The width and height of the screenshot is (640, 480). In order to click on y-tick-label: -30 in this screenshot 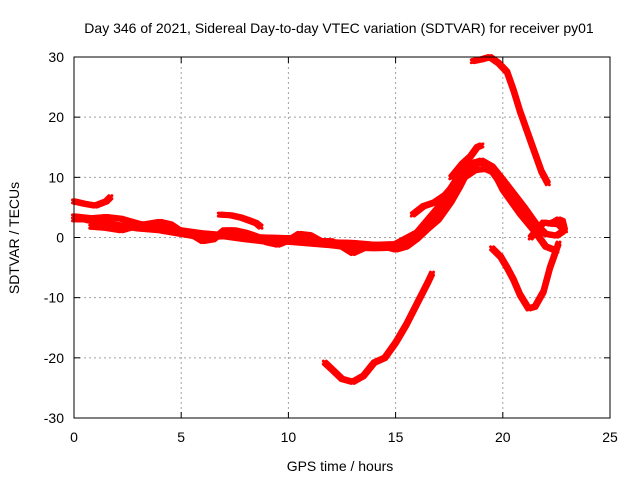, I will do `click(54, 418)`.